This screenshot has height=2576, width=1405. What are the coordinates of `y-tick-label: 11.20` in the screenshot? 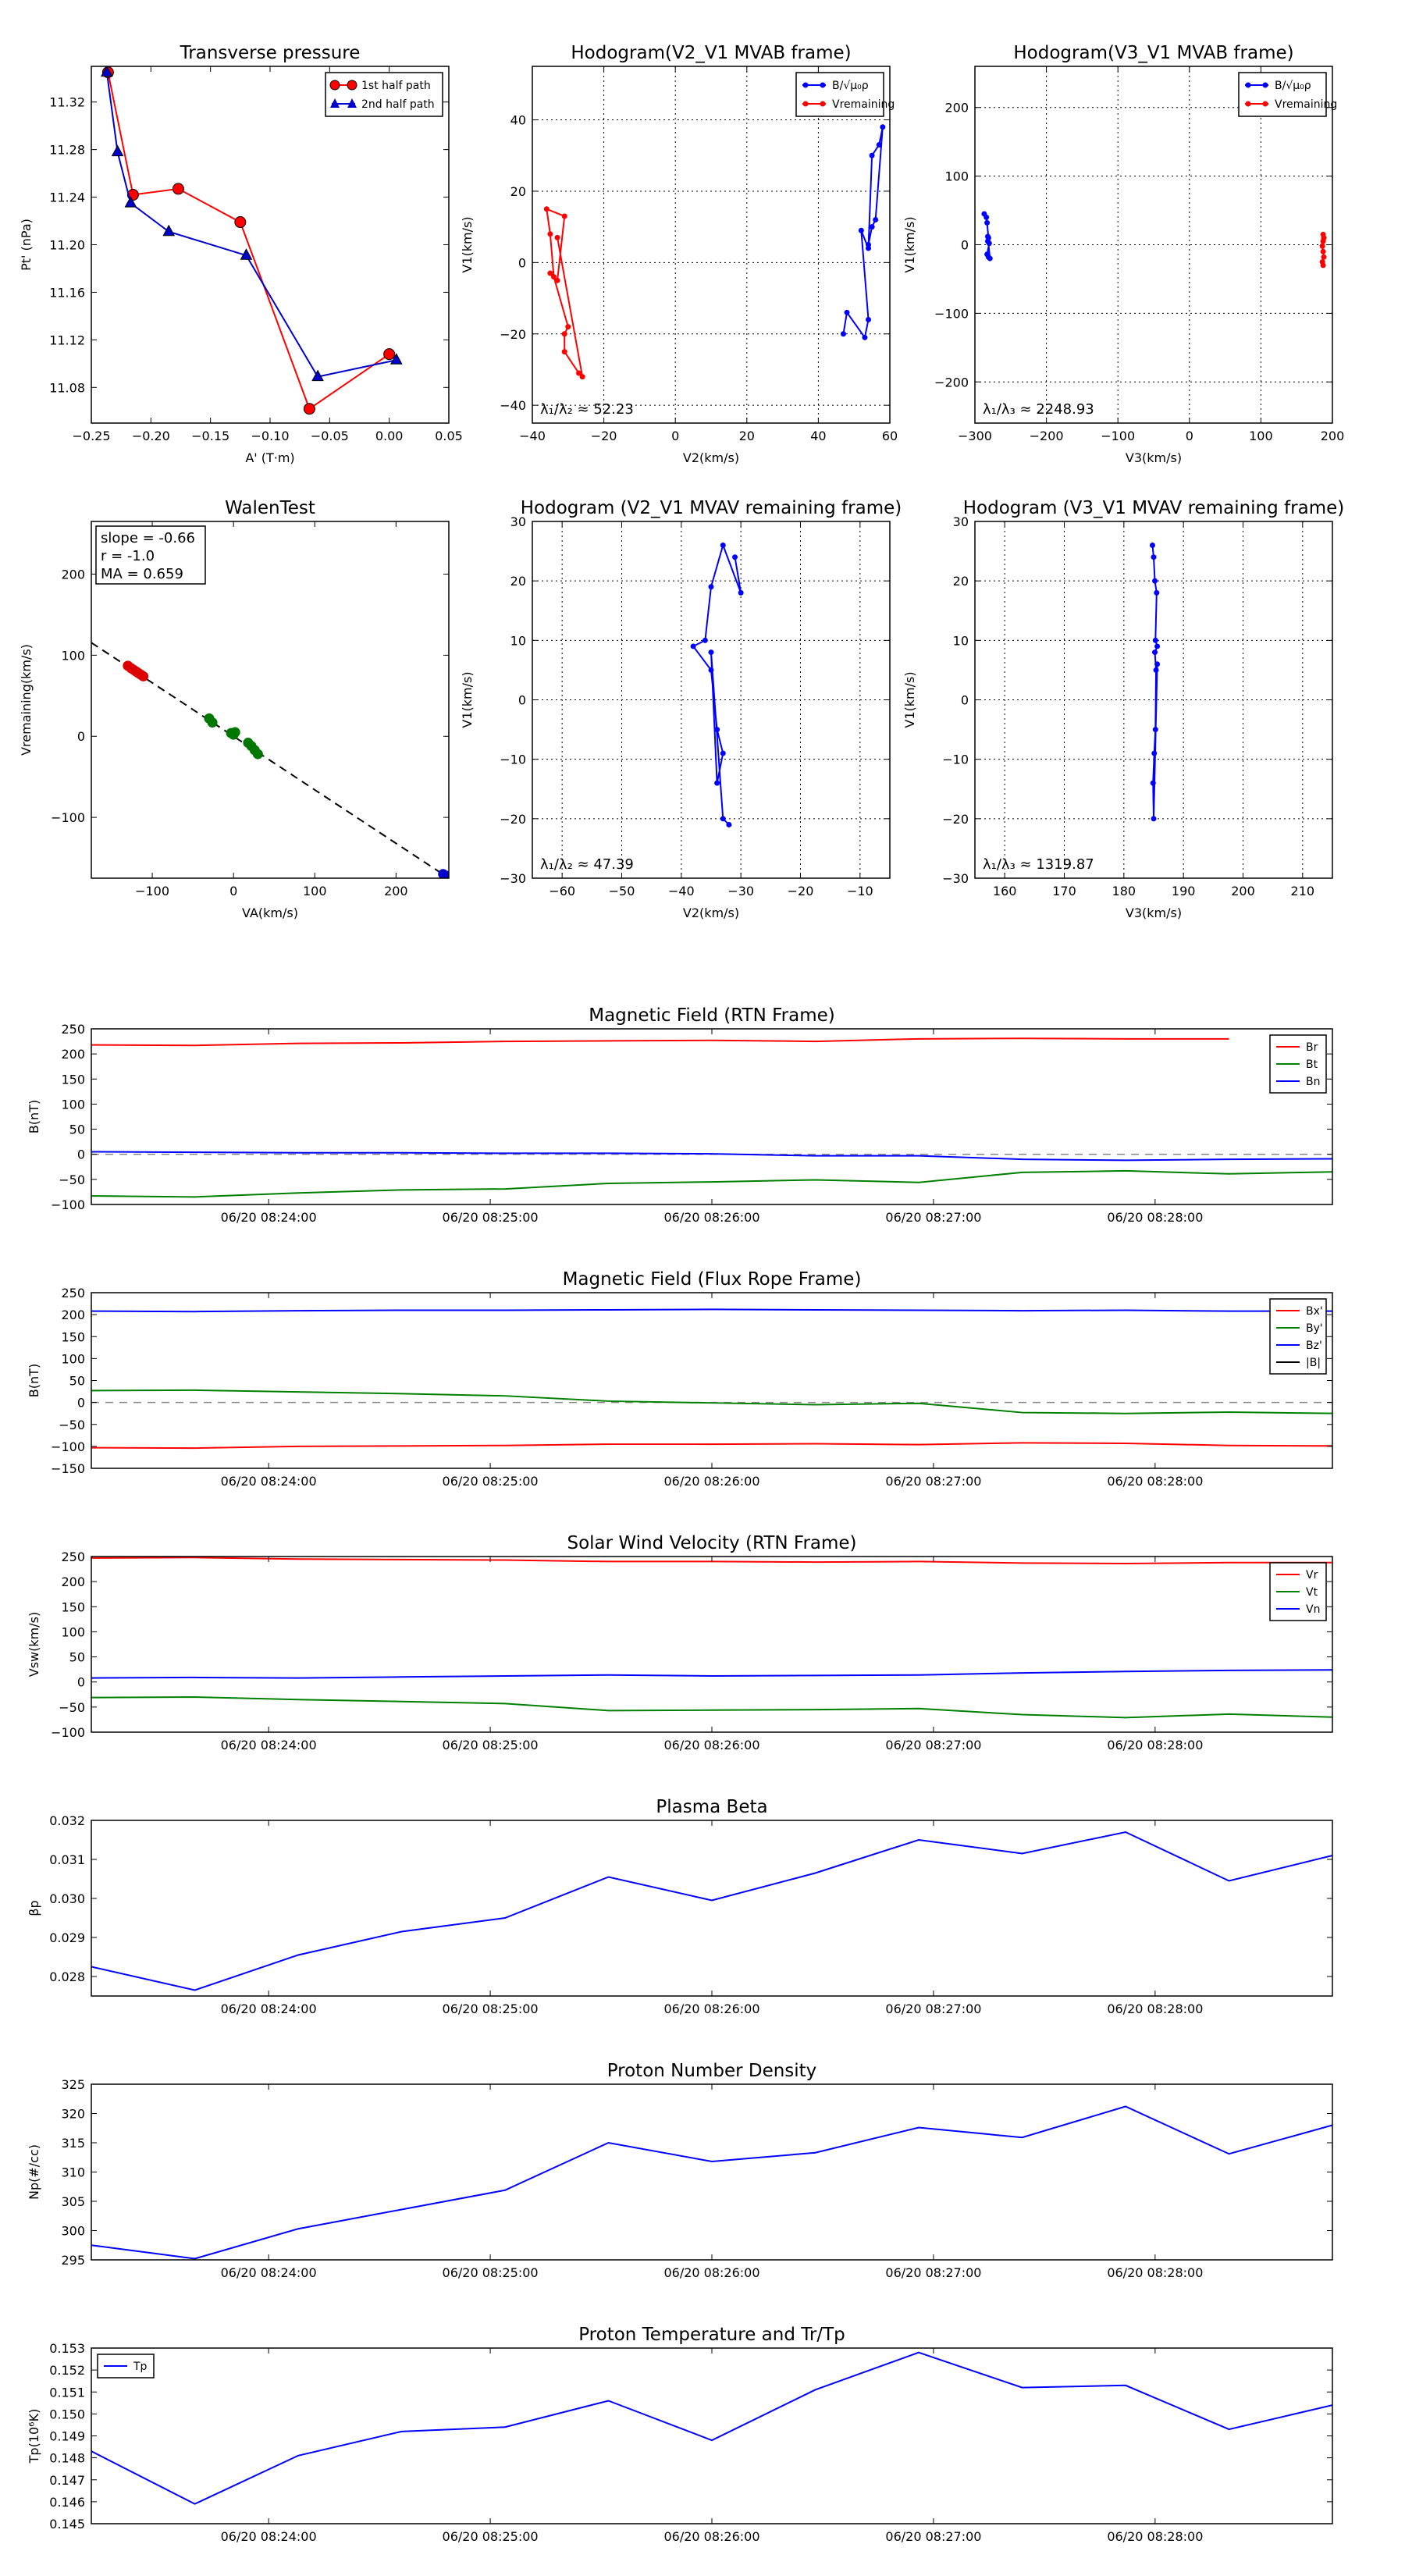 It's located at (67, 245).